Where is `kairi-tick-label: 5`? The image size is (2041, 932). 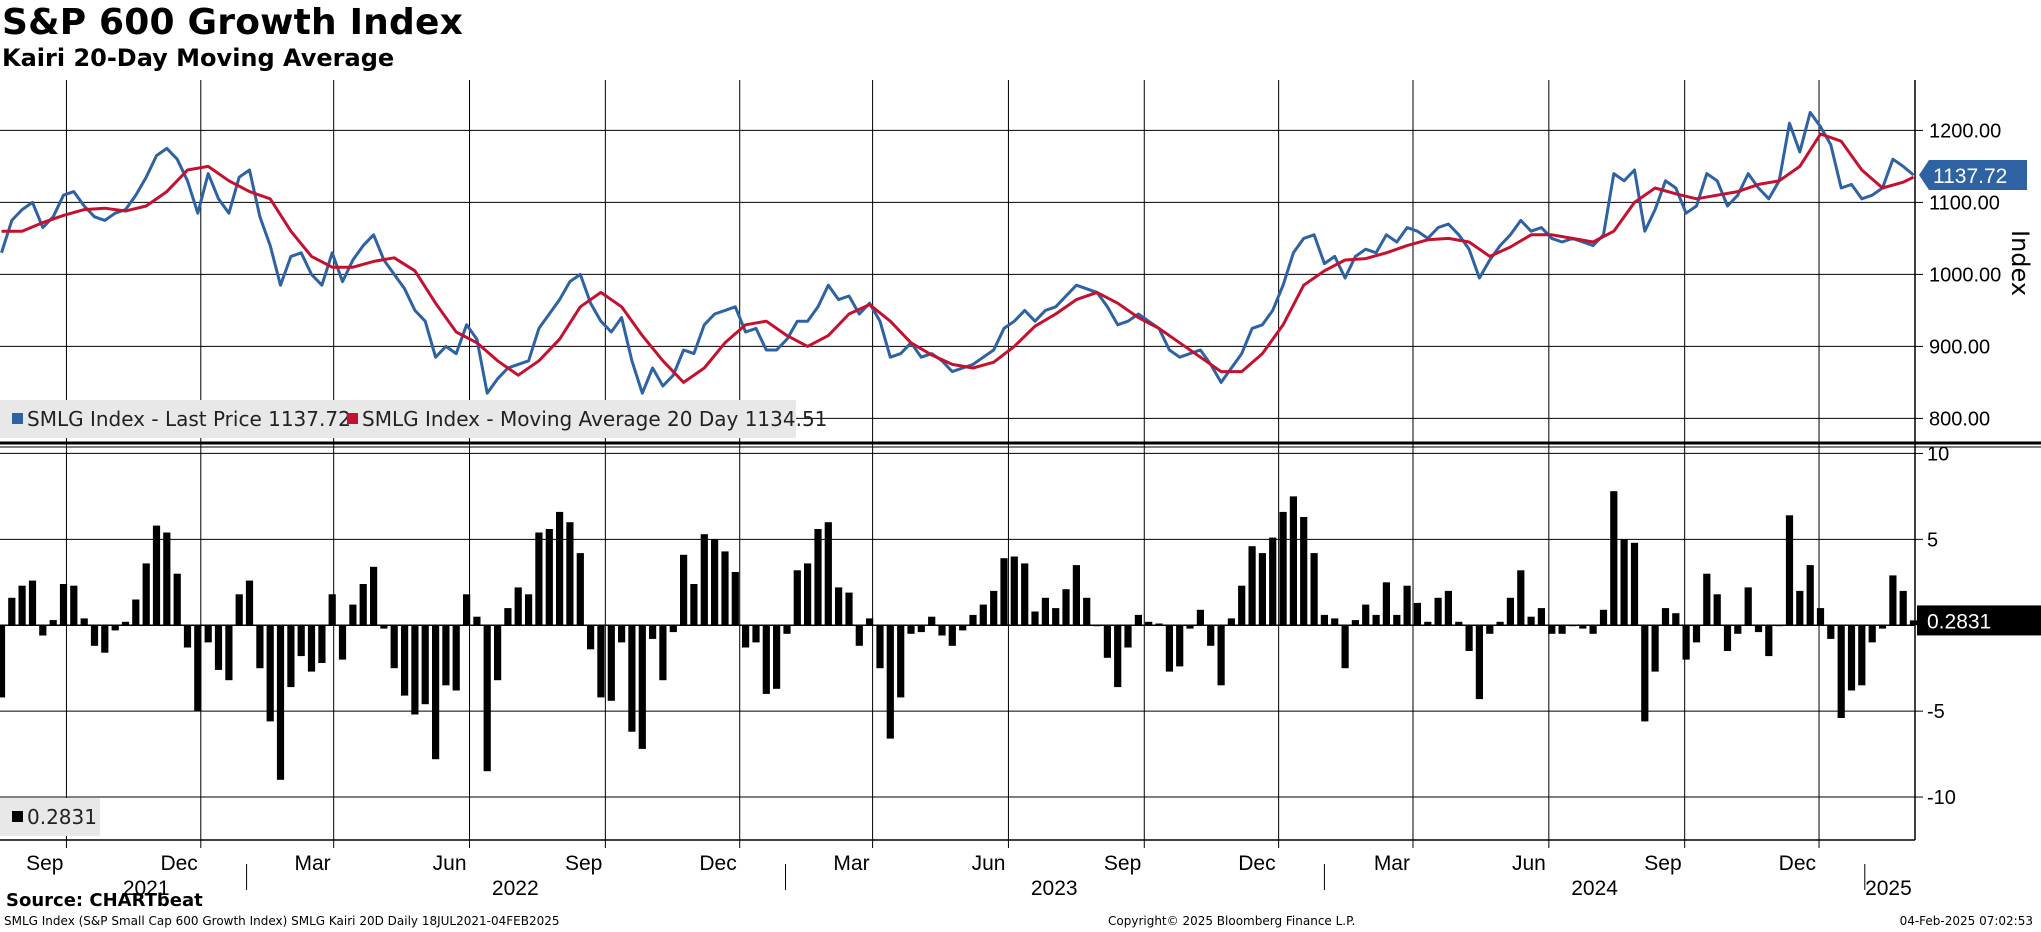 kairi-tick-label: 5 is located at coordinates (1932, 540).